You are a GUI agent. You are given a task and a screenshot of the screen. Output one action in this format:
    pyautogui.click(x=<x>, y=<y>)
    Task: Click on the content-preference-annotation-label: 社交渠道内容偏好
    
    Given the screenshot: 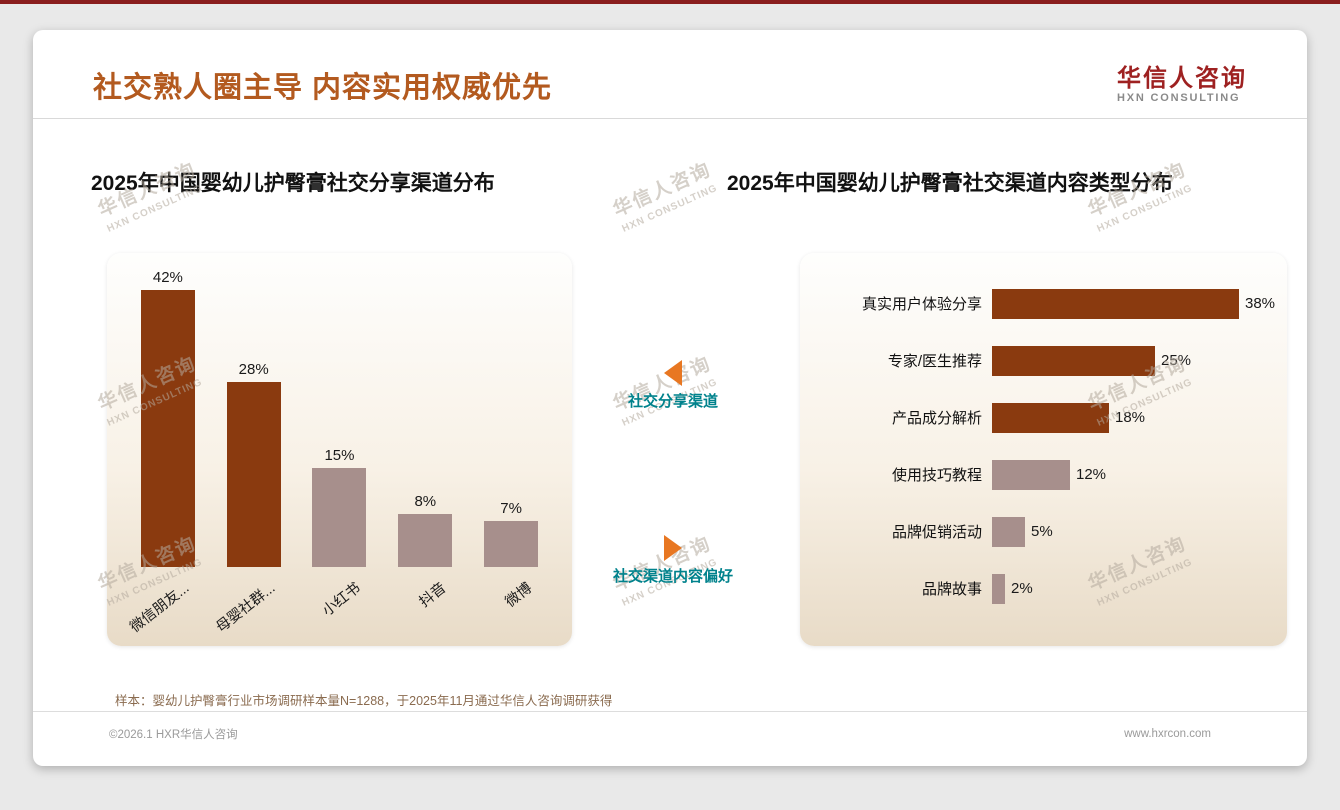 What is the action you would take?
    pyautogui.click(x=672, y=576)
    